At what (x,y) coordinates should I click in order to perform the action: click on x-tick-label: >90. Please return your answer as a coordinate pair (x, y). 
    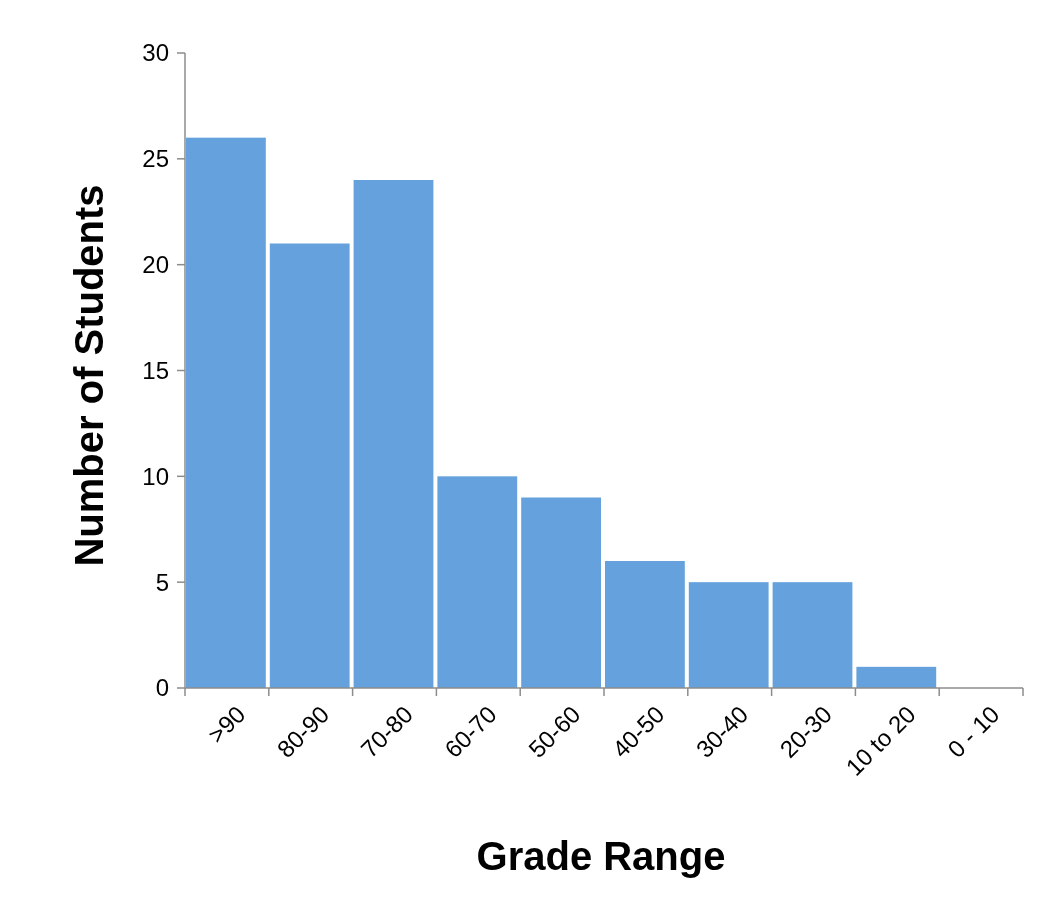
    Looking at the image, I should click on (226, 724).